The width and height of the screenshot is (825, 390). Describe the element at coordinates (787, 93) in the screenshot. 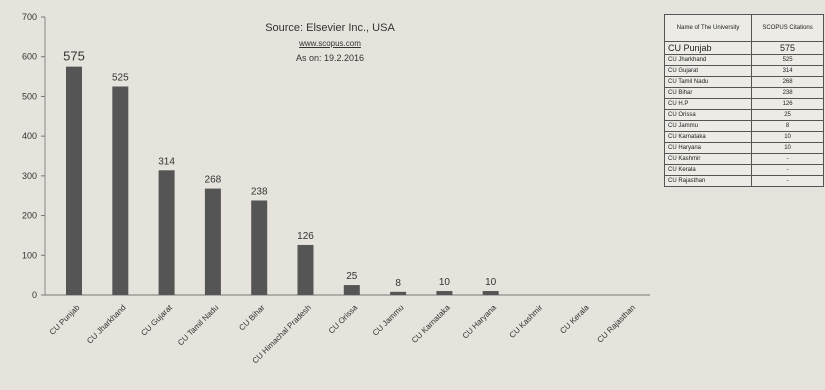

I see `table-cell-citations: 238` at that location.